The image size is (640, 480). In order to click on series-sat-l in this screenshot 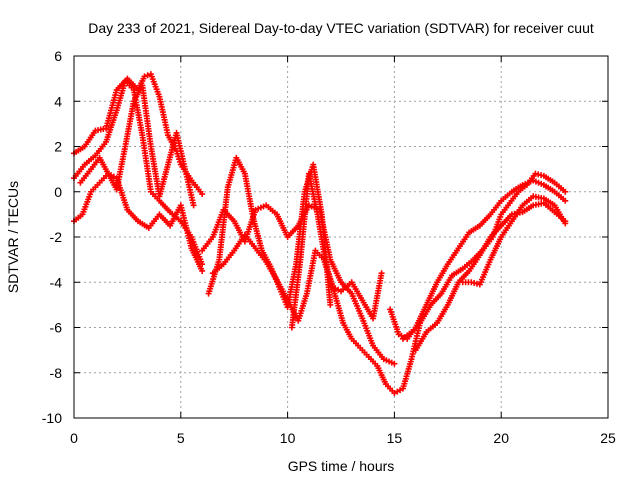, I will do `click(514, 240)`.